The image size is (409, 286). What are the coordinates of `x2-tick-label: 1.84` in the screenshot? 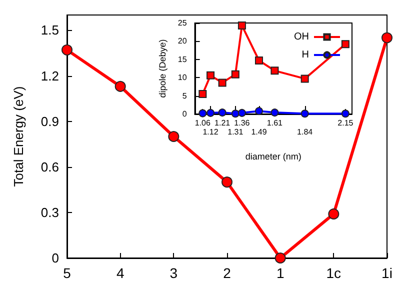 It's located at (305, 132).